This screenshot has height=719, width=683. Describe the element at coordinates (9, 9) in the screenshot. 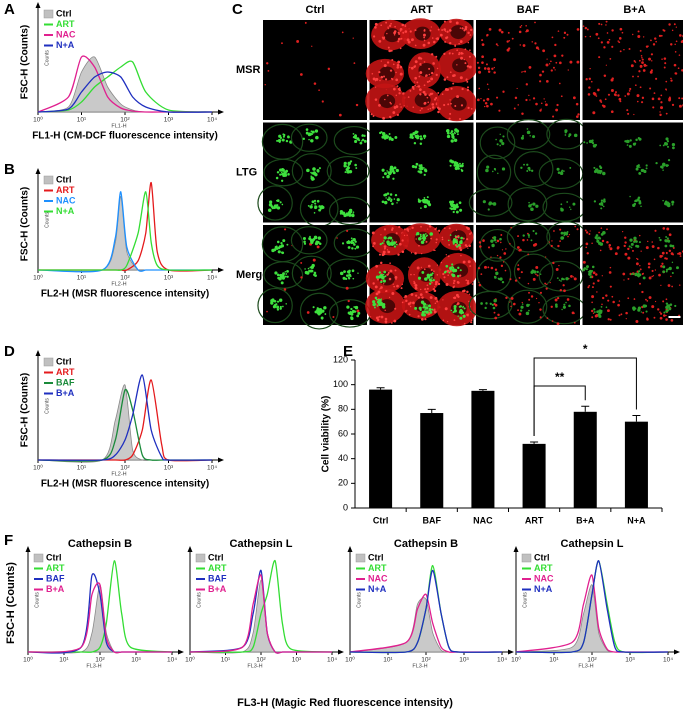

I see `panel-letter: A` at that location.